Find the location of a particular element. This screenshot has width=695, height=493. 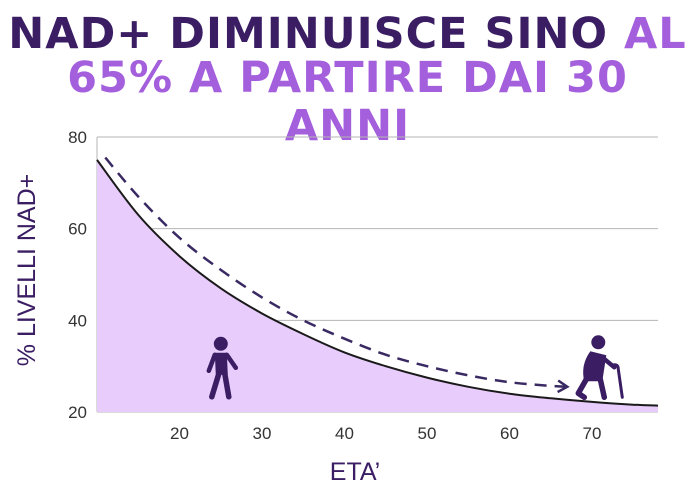

trend-arrowhead is located at coordinates (563, 386).